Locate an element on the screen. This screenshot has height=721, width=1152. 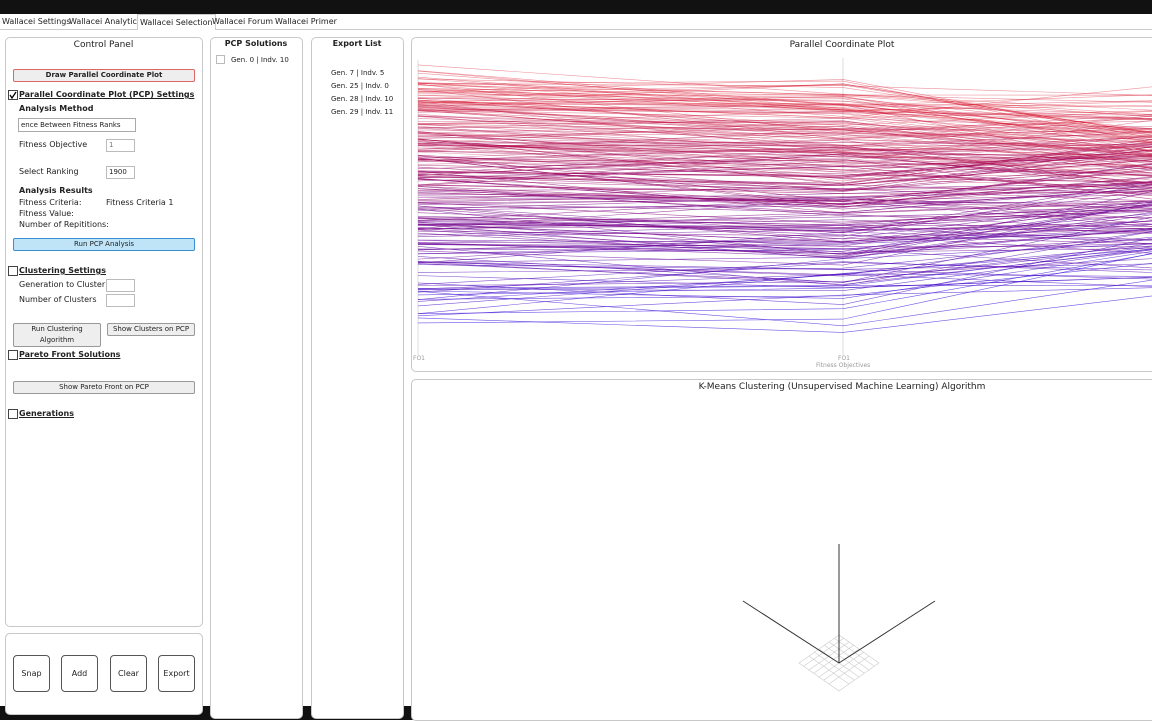
section-header: Pareto Front Solutions is located at coordinates (69, 354).